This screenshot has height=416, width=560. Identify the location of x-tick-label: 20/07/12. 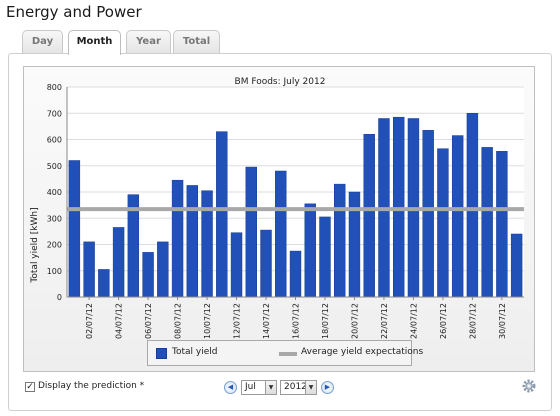
(354, 321).